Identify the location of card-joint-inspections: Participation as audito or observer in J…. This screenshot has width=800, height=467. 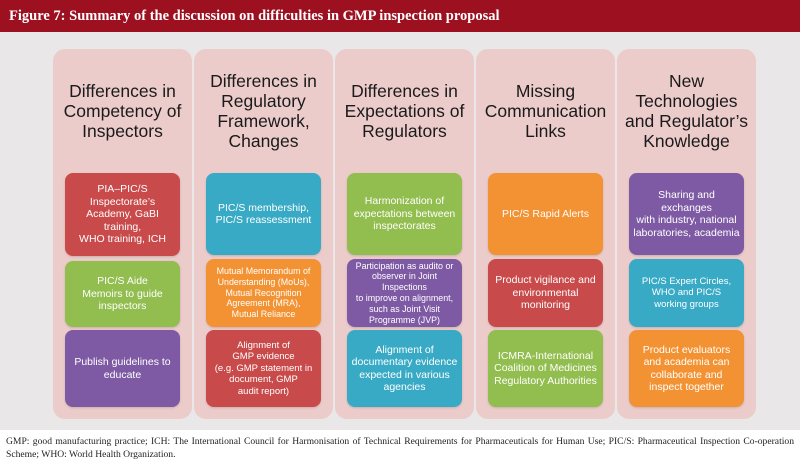
(404, 293).